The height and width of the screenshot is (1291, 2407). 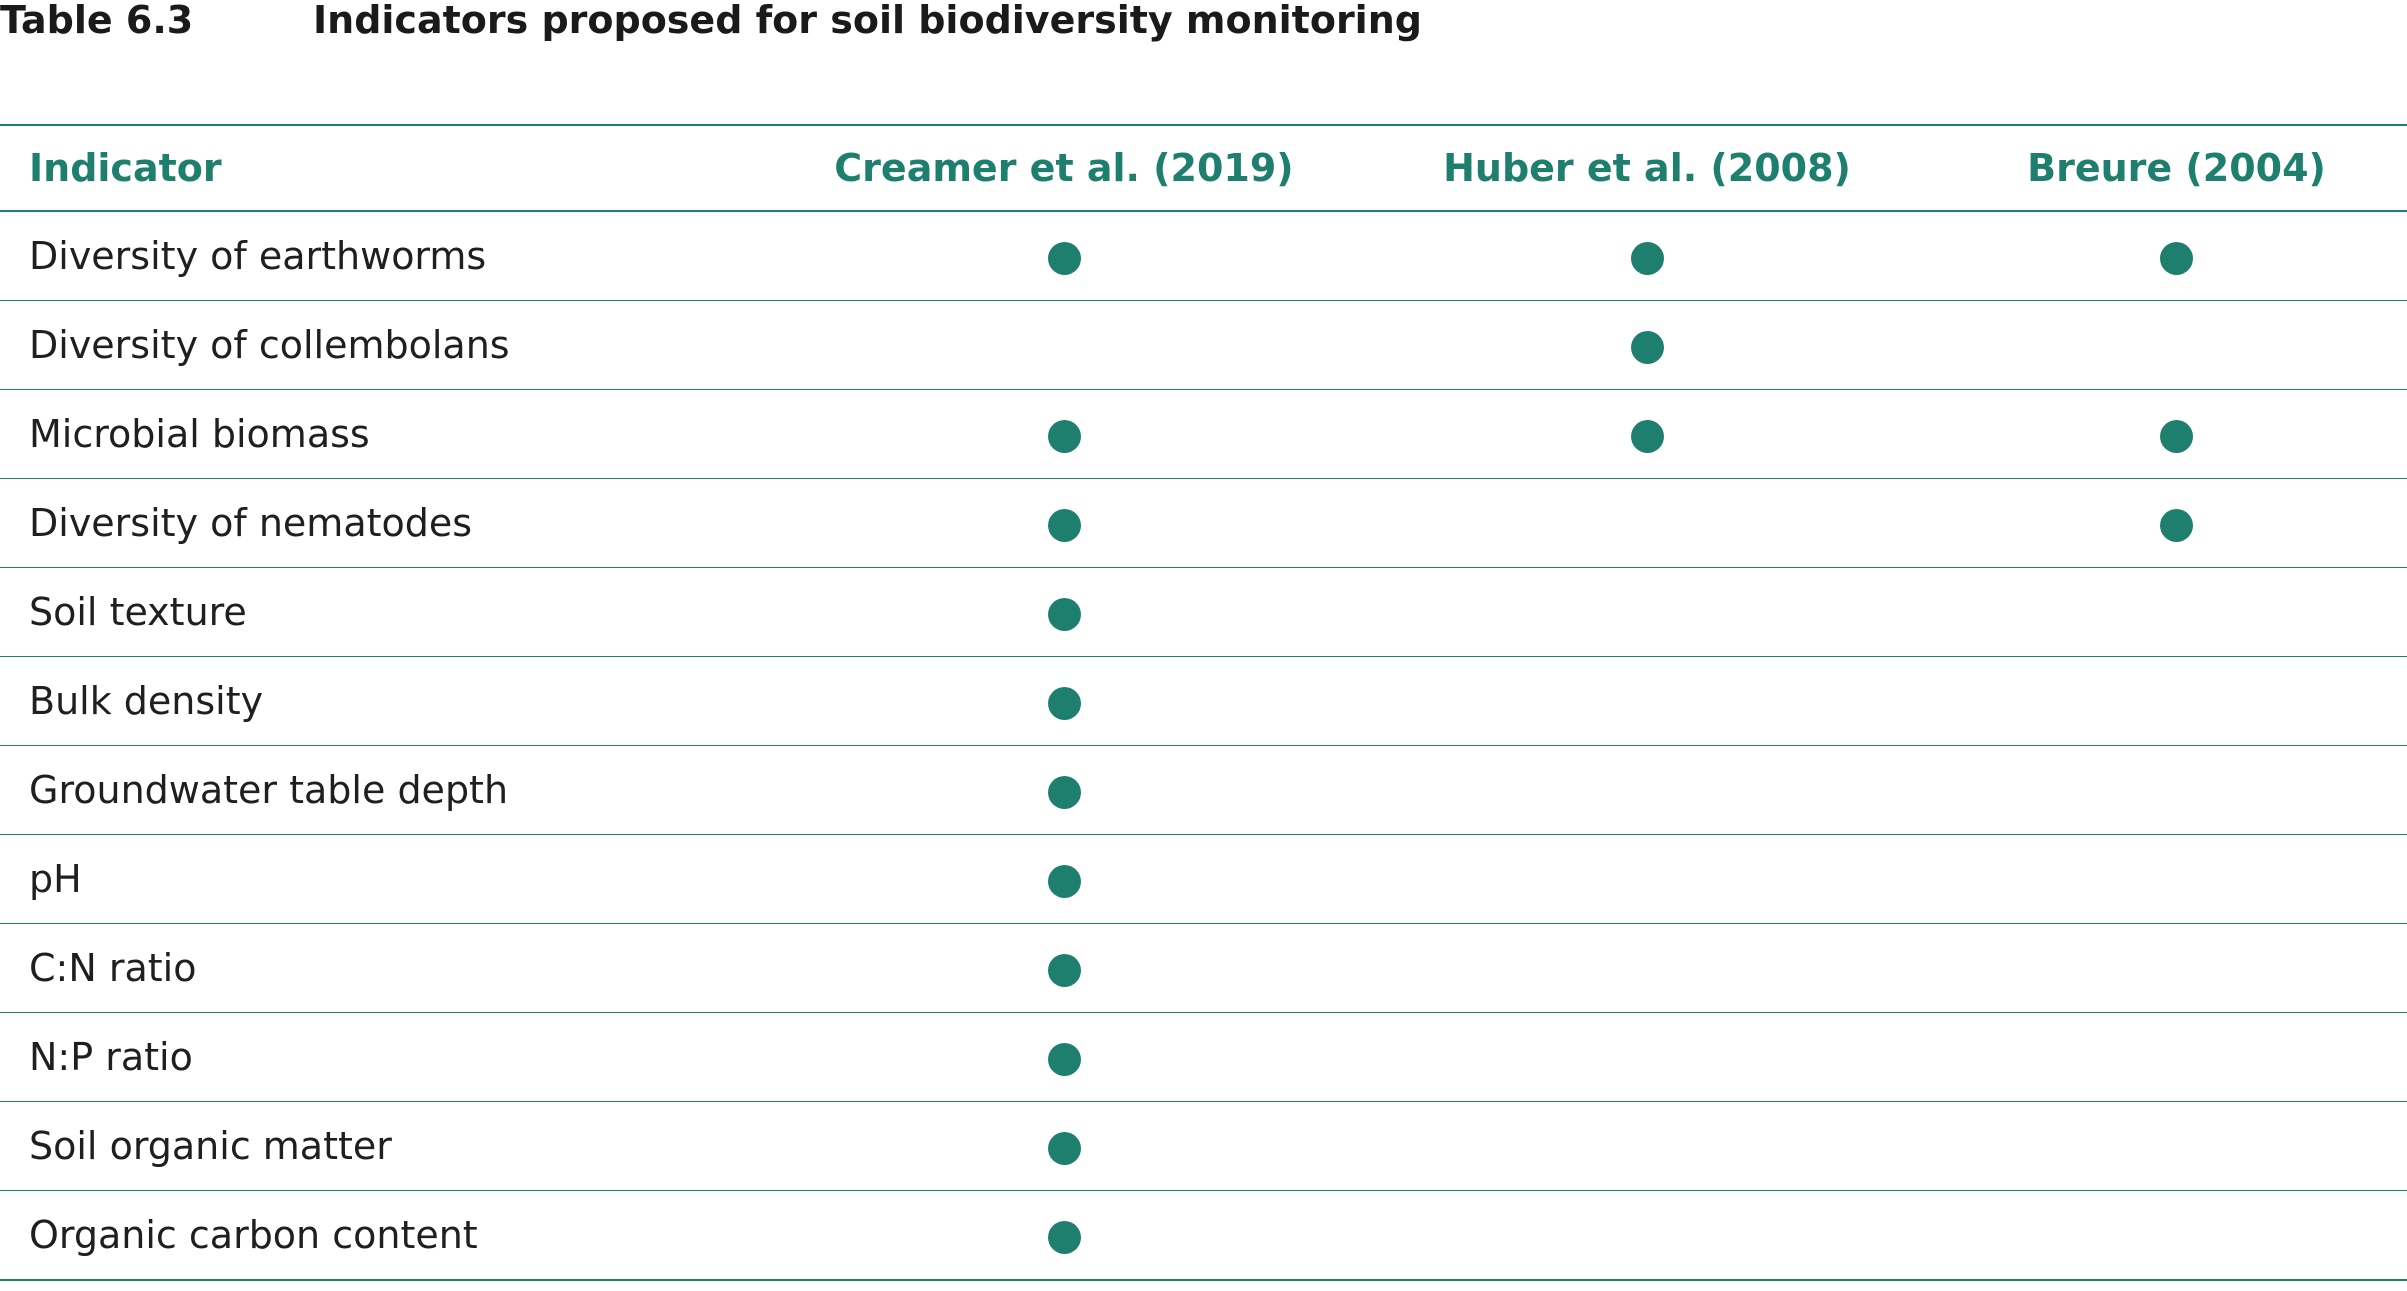 I want to click on table-row: Diversity of collembolans, so click(x=1203, y=345).